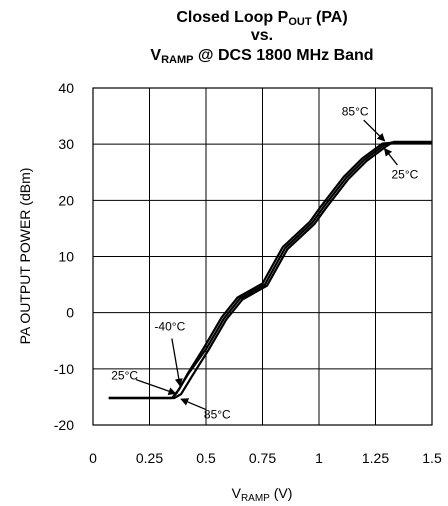 Image resolution: width=448 pixels, height=506 pixels. What do you see at coordinates (261, 18) in the screenshot?
I see `chart-title-line-1: Closed Loop POUT (PA)` at bounding box center [261, 18].